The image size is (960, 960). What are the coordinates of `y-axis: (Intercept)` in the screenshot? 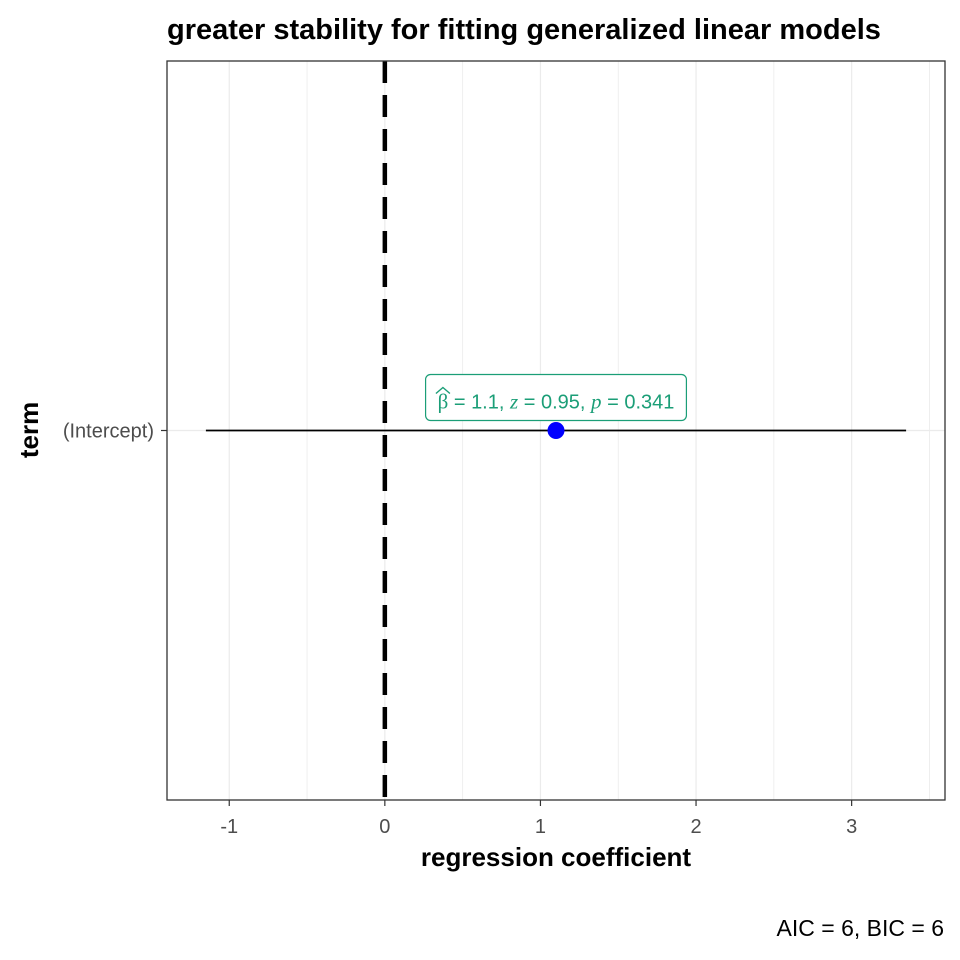 It's located at (115, 432).